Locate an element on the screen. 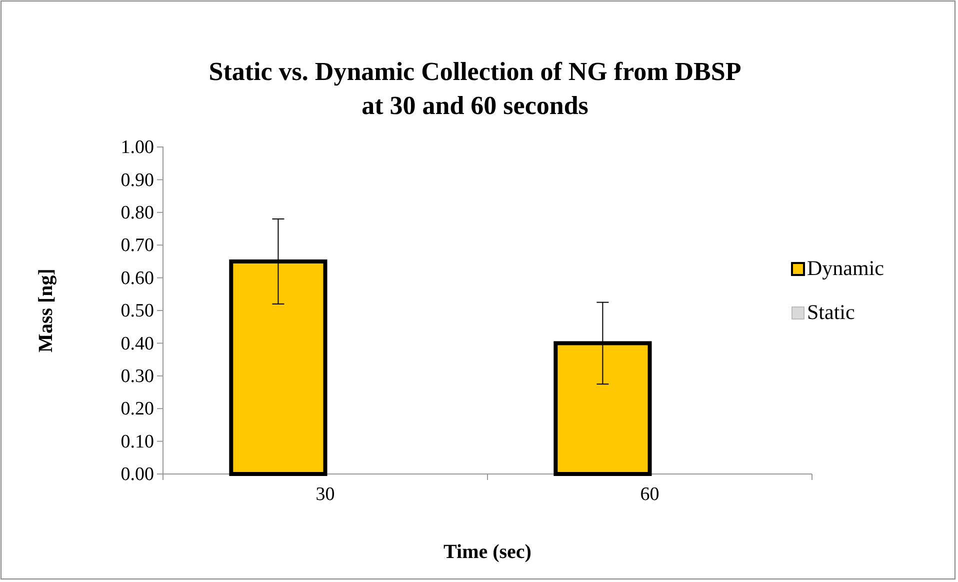 This screenshot has width=958, height=582. y-tick-label: 0.50 is located at coordinates (137, 311).